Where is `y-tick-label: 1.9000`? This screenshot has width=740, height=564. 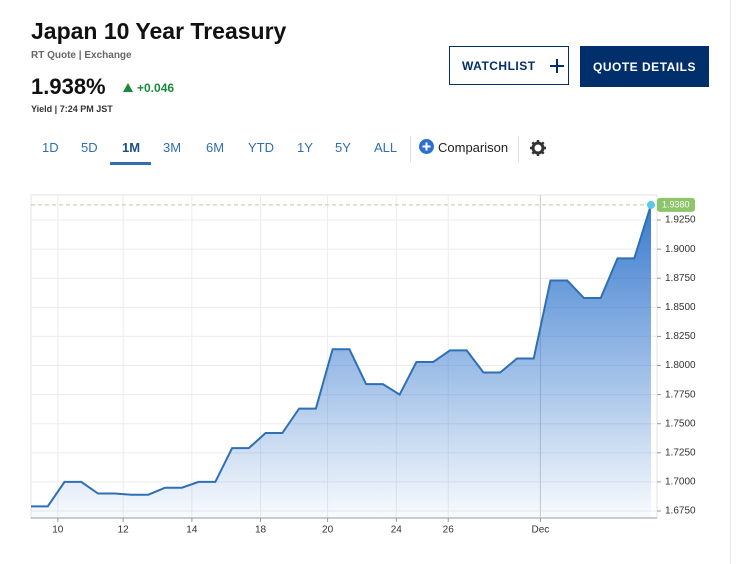
y-tick-label: 1.9000 is located at coordinates (680, 249).